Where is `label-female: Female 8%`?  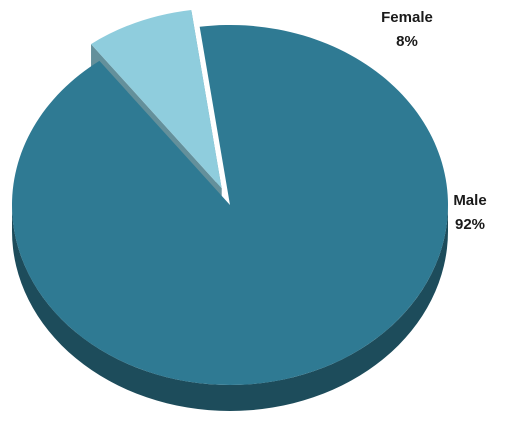
label-female: Female 8% is located at coordinates (407, 29).